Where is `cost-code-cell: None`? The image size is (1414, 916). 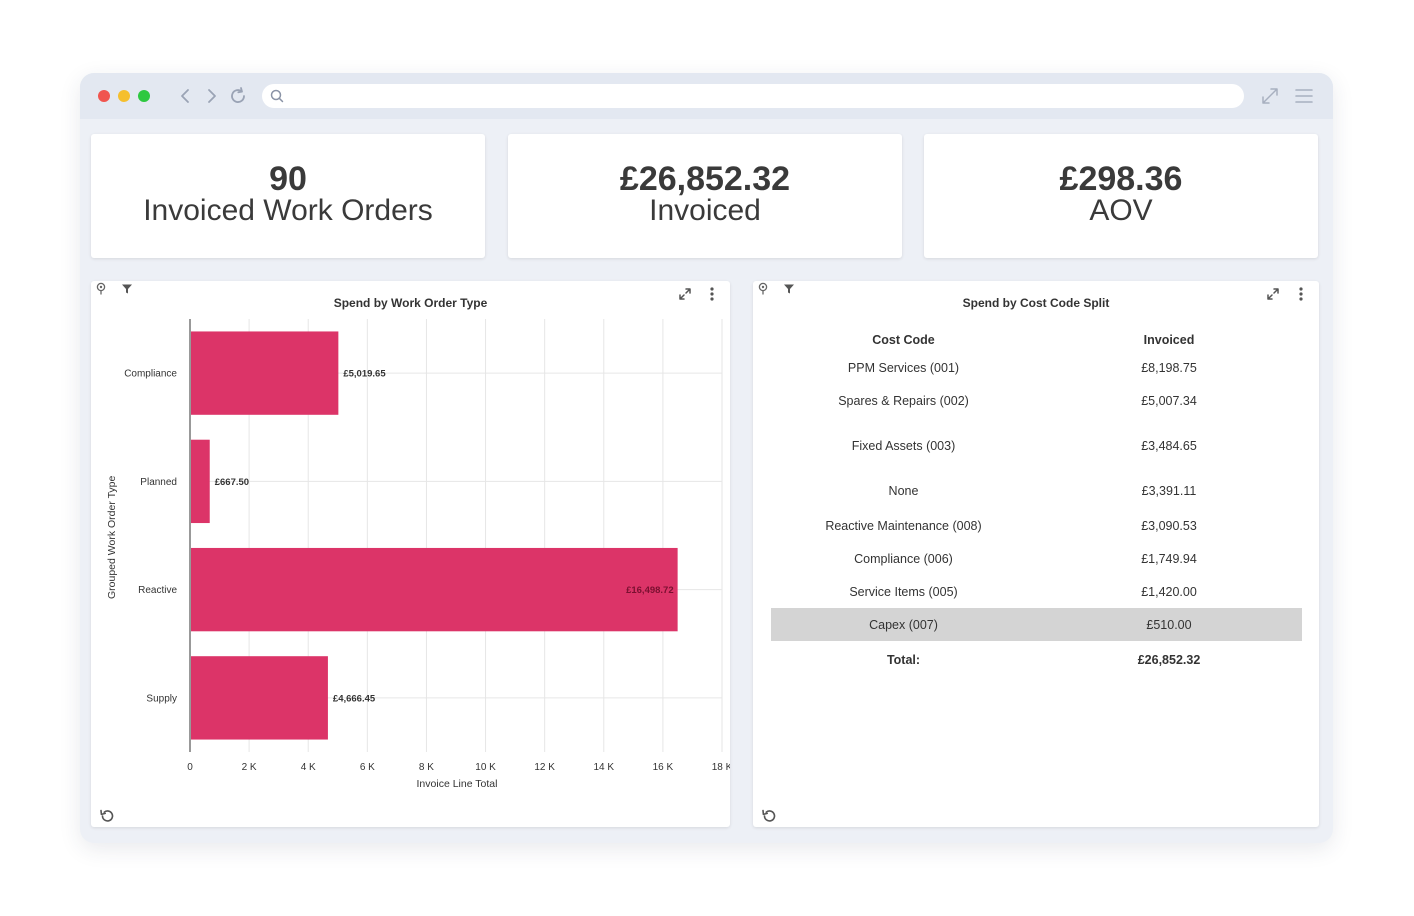 cost-code-cell: None is located at coordinates (903, 491).